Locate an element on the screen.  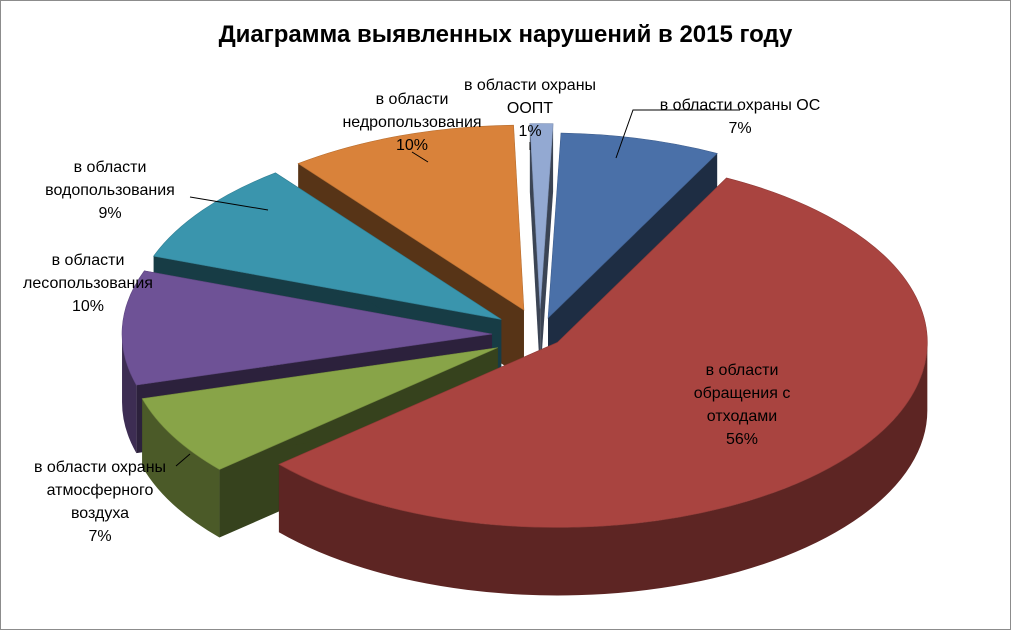
slice-category-label: ООПТ is located at coordinates (530, 108).